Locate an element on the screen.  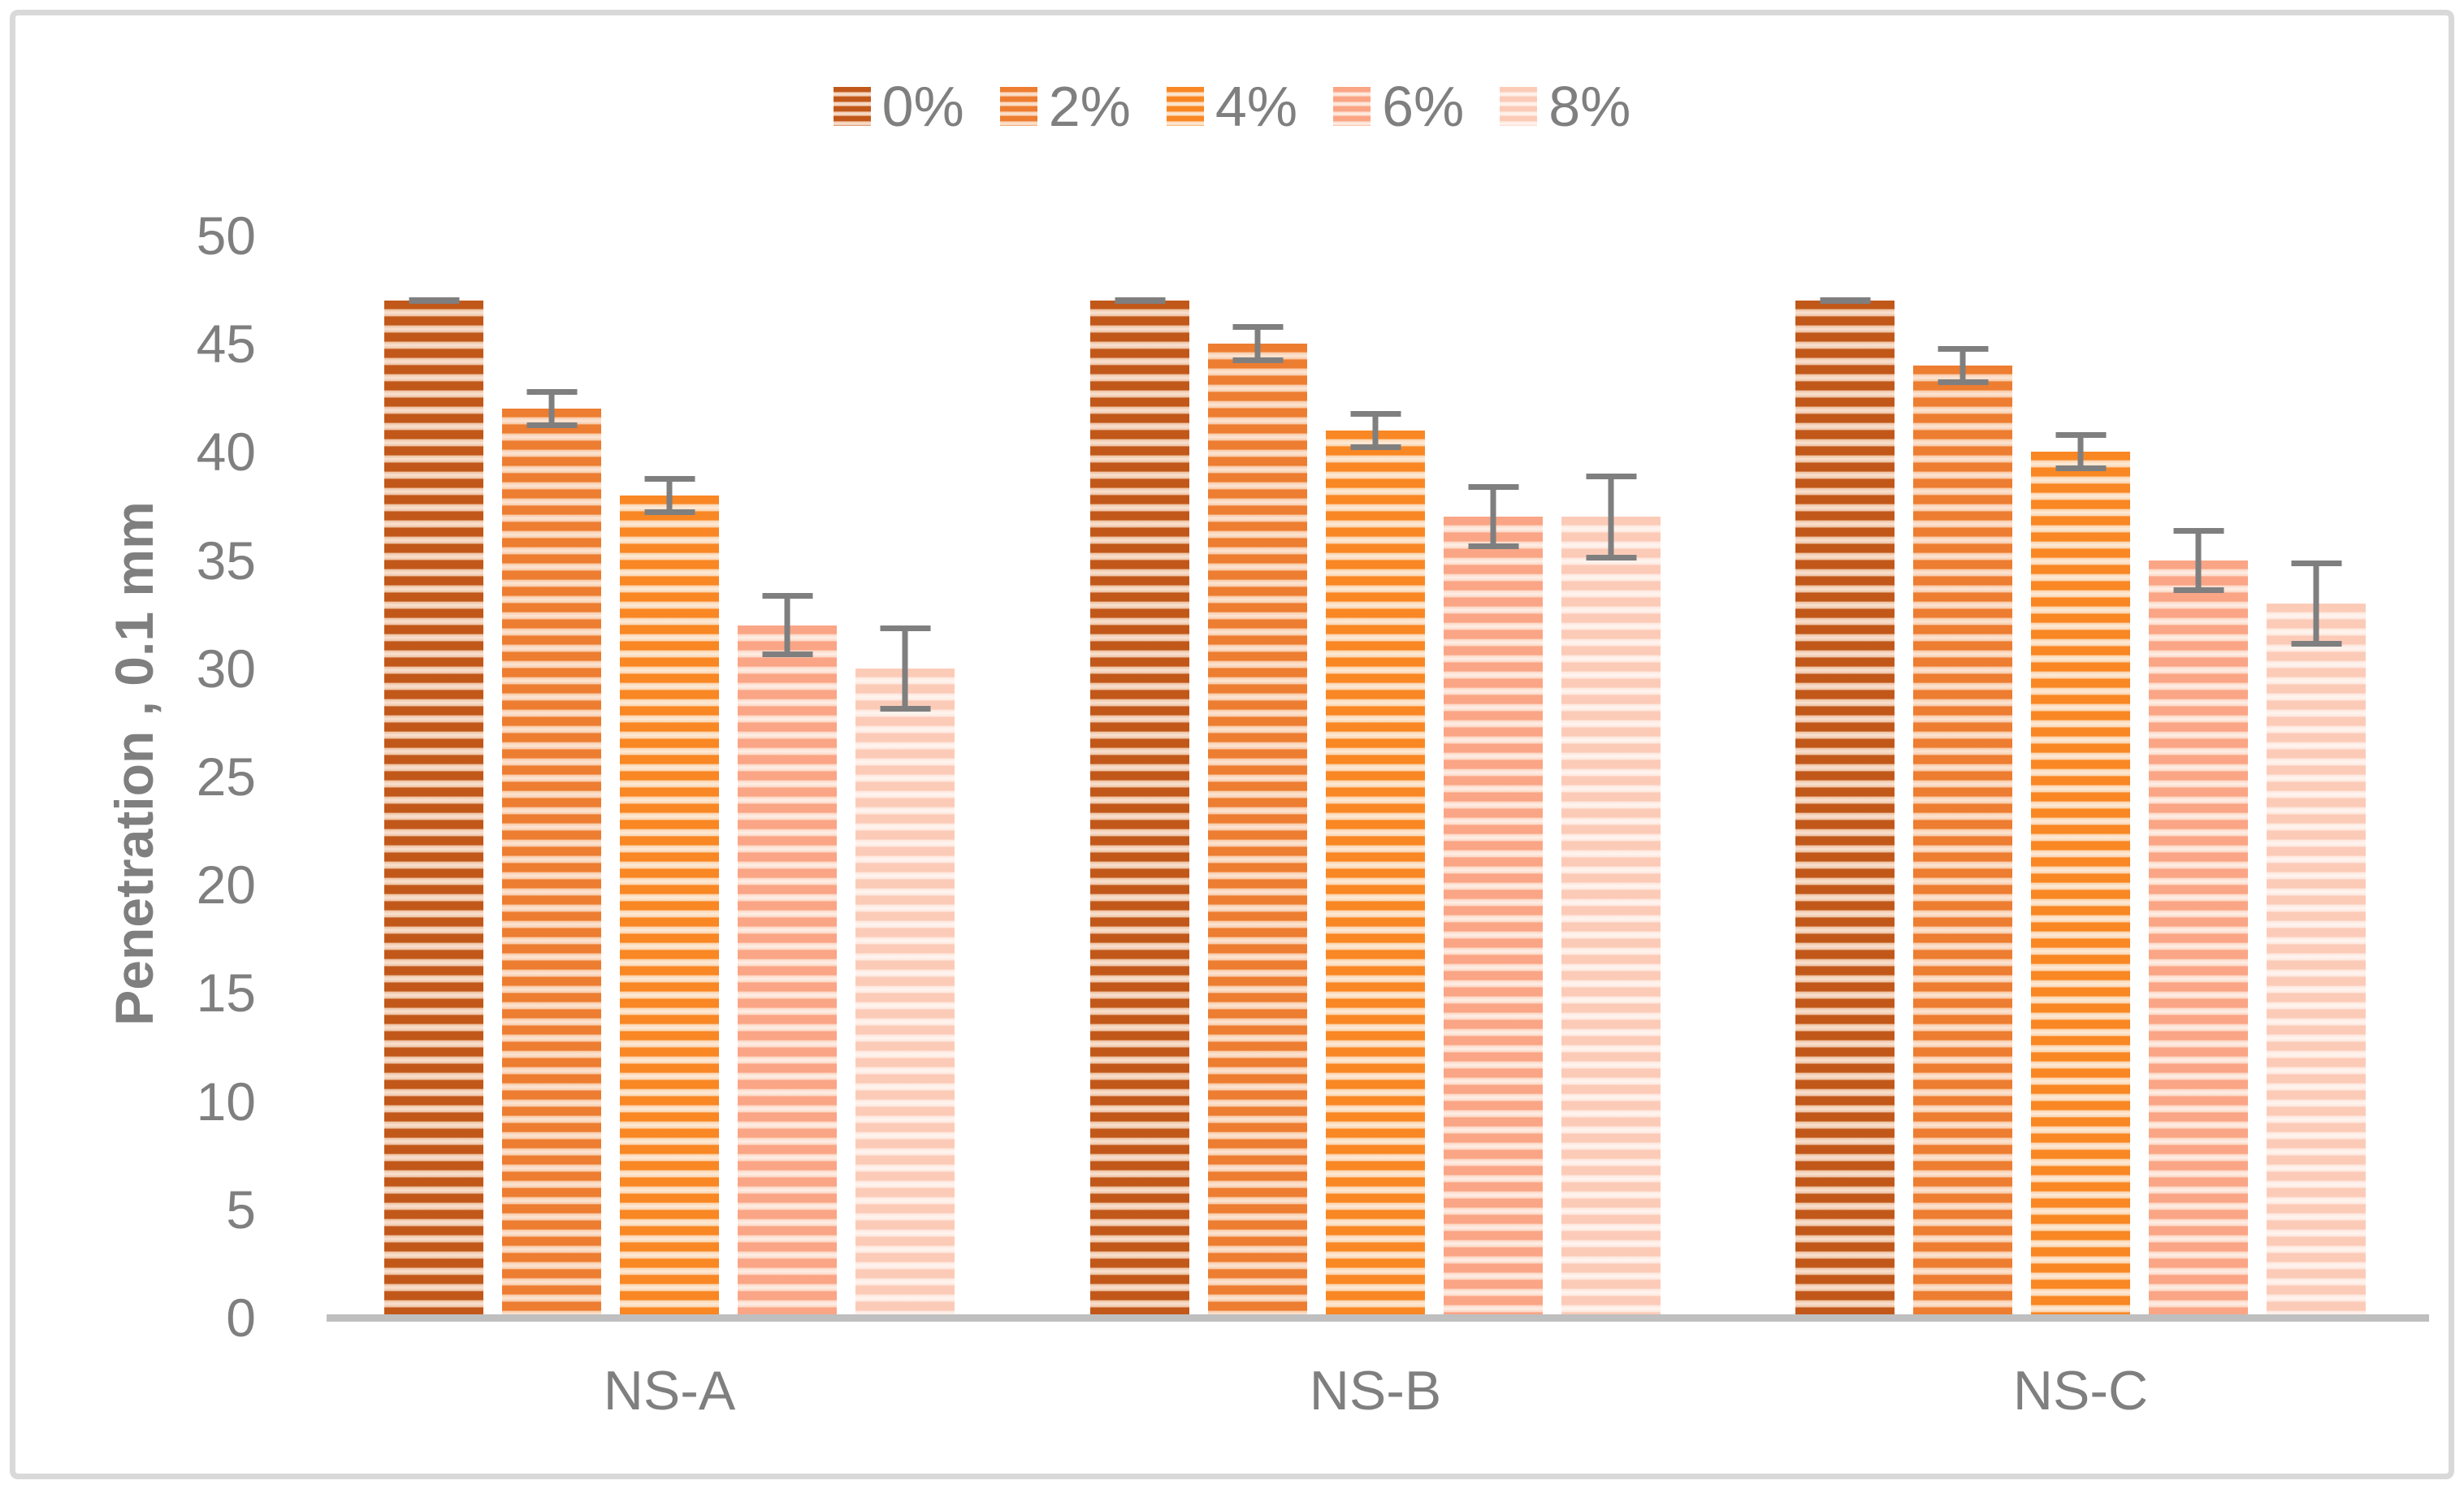
legend-item: 6% is located at coordinates (1398, 107).